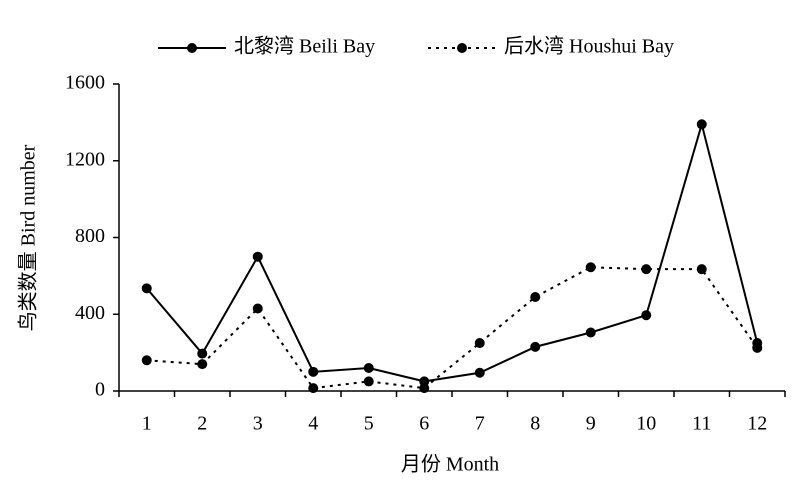  Describe the element at coordinates (591, 424) in the screenshot. I see `x-tick-label: 9` at that location.